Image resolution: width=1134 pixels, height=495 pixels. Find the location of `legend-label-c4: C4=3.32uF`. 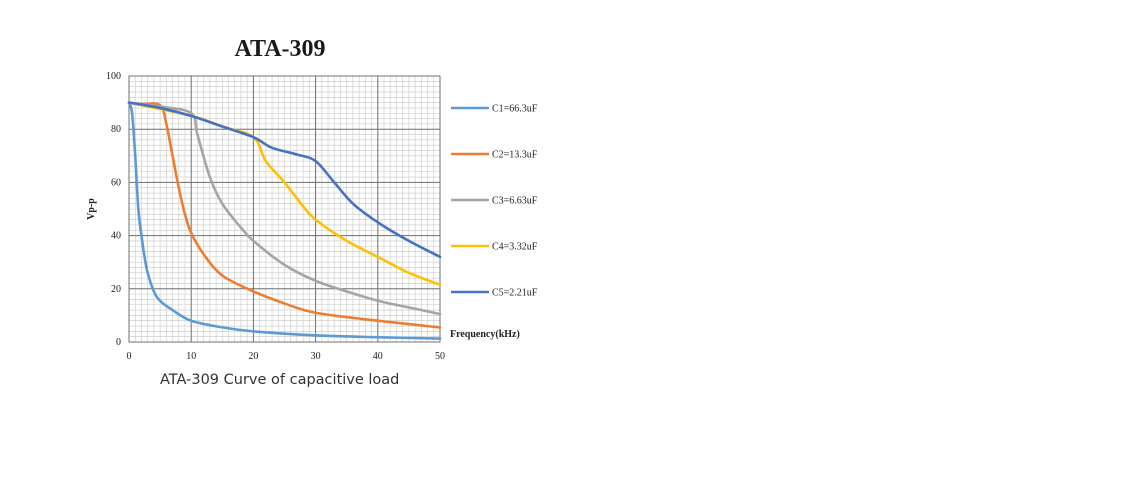

legend-label-c4: C4=3.32uF is located at coordinates (515, 247).